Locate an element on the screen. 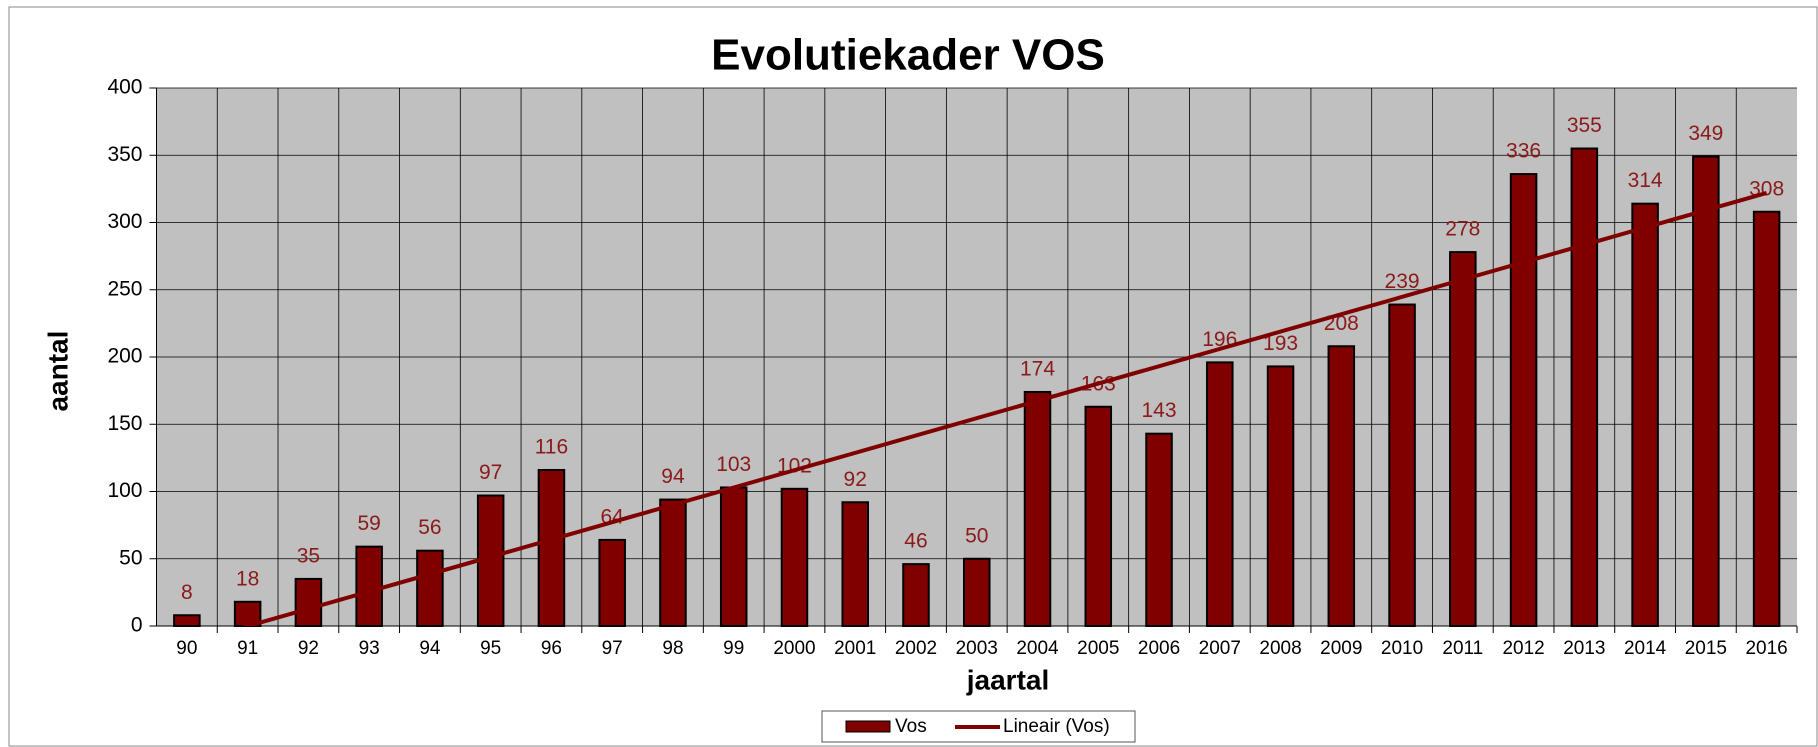 This screenshot has height=747, width=1818. data-label: 193 is located at coordinates (1280, 343).